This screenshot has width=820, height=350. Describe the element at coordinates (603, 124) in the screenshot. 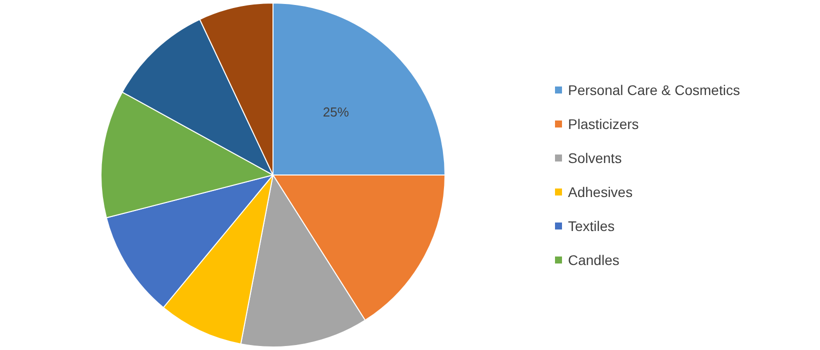

I see `legend-label: Plasticizers` at that location.